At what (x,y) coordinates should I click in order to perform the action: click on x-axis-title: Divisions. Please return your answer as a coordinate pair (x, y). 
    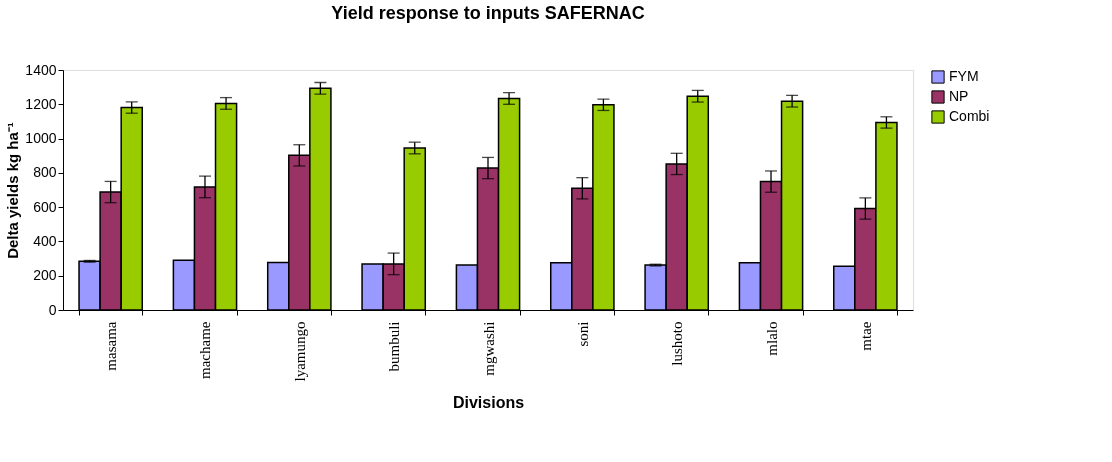
    Looking at the image, I should click on (488, 403).